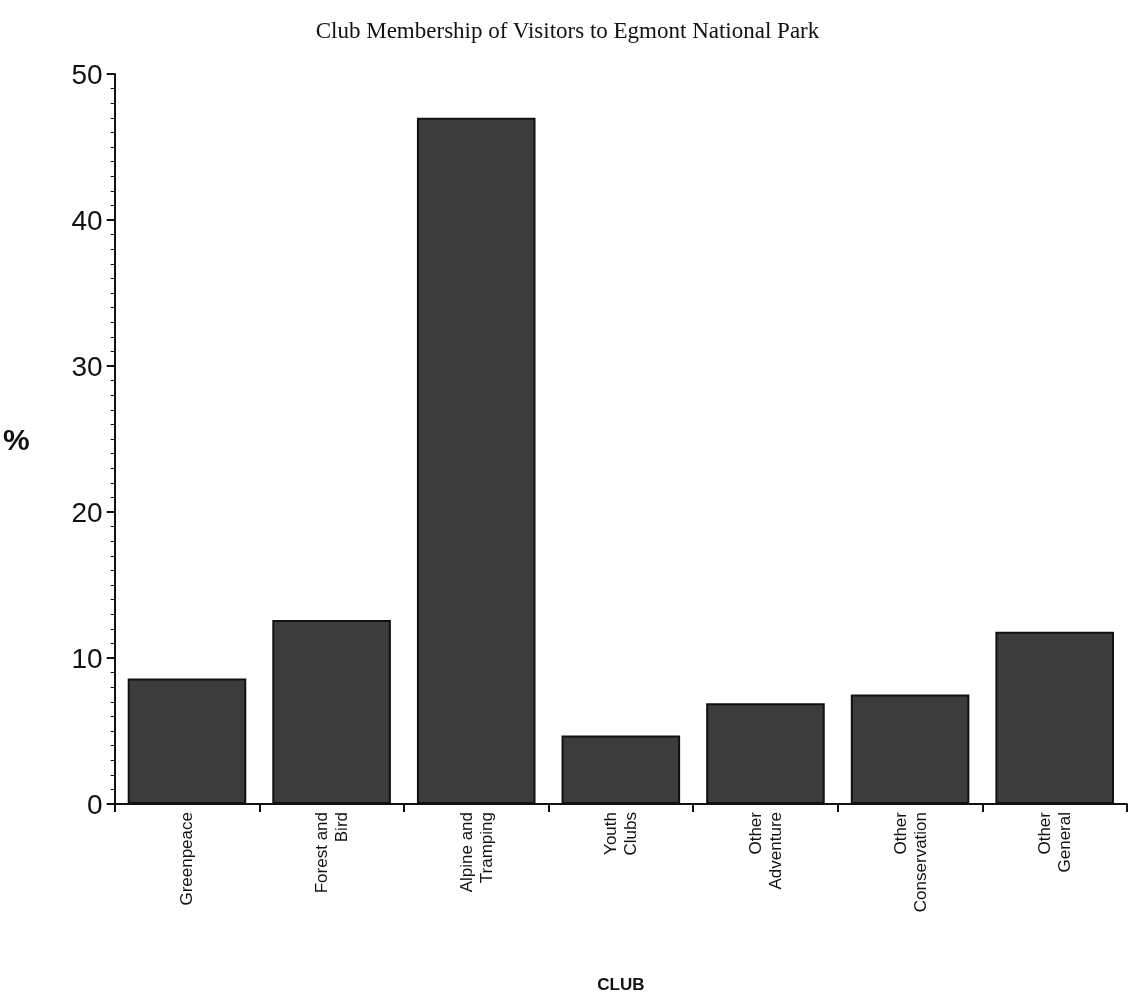 This screenshot has height=1004, width=1135. I want to click on x-axis-title: CLUB, so click(621, 984).